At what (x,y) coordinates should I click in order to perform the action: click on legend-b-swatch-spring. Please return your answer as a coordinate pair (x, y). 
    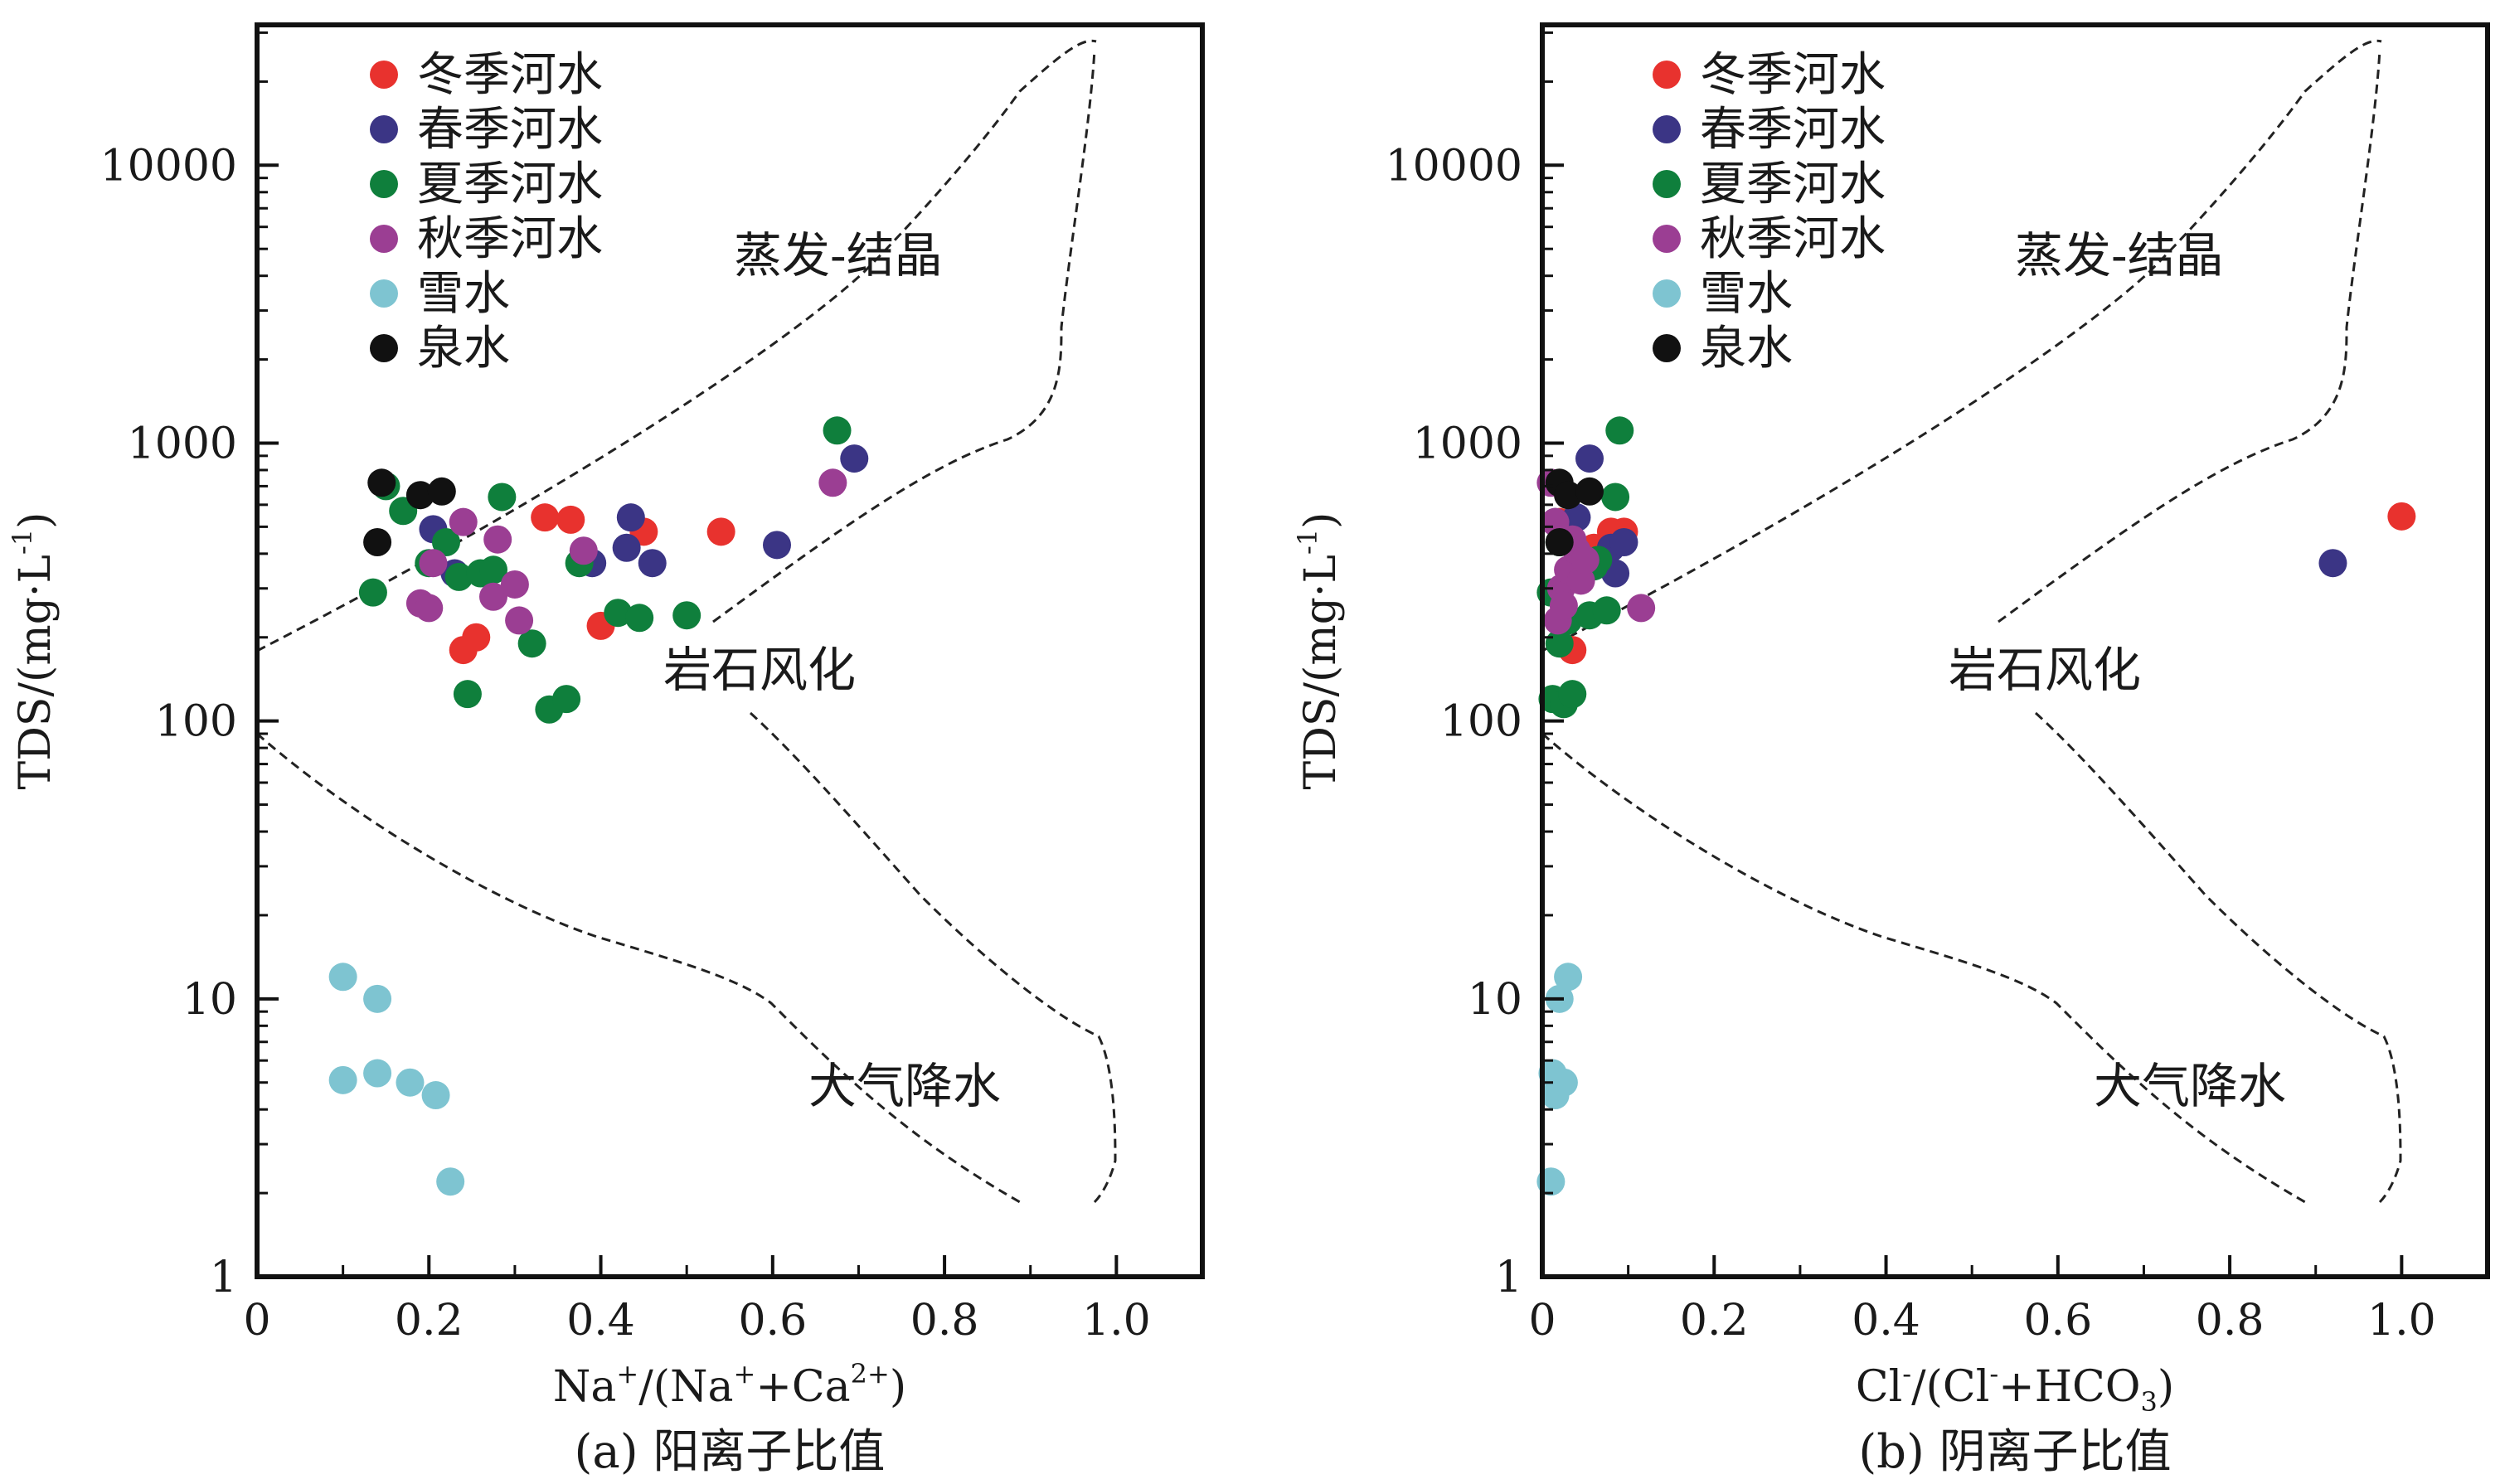
    Looking at the image, I should click on (1667, 129).